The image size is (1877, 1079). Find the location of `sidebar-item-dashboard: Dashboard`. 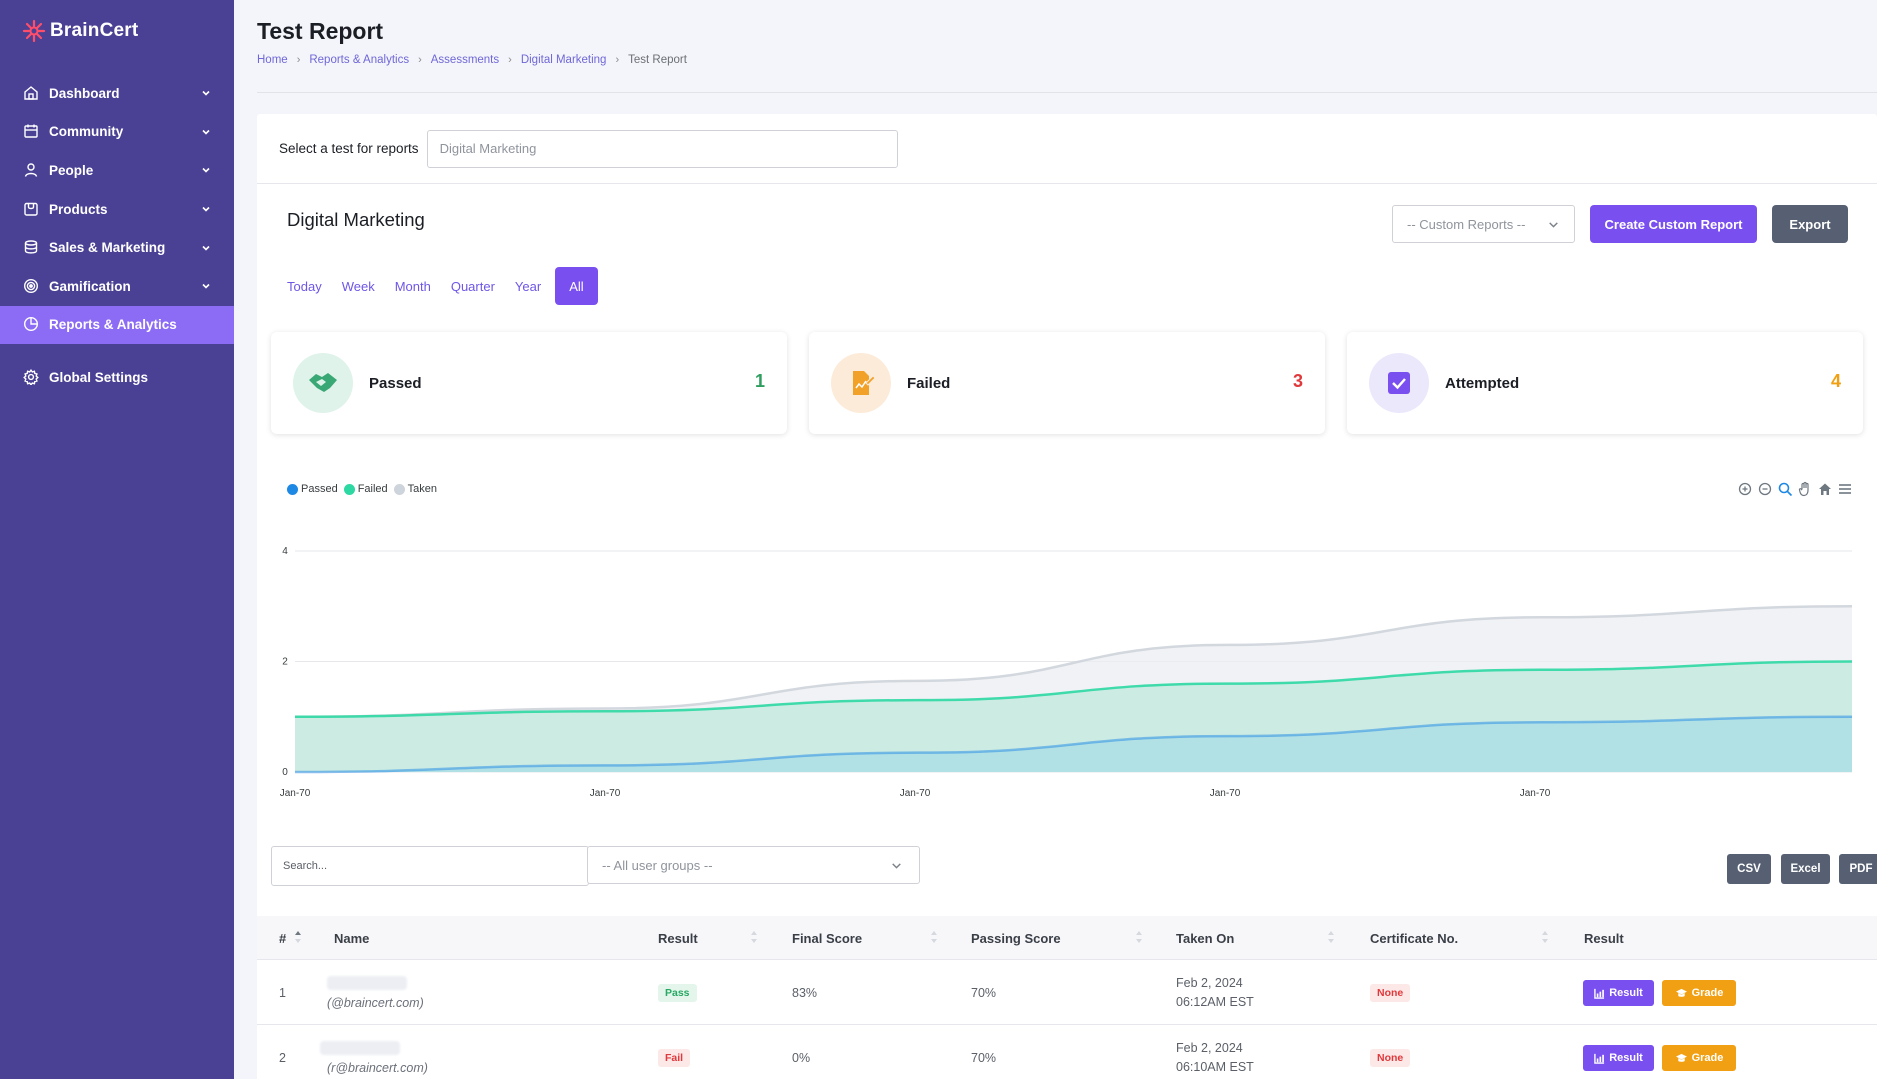

sidebar-item-dashboard: Dashboard is located at coordinates (117, 93).